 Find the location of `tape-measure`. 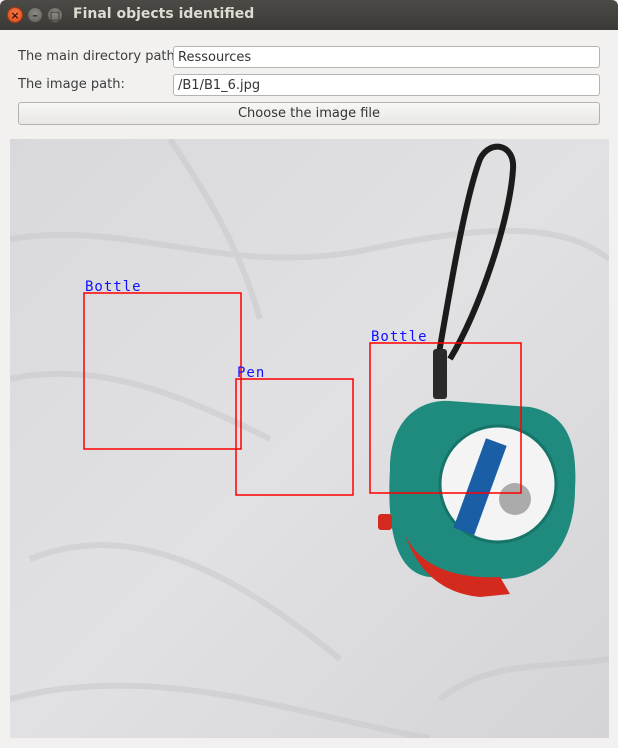

tape-measure is located at coordinates (477, 498).